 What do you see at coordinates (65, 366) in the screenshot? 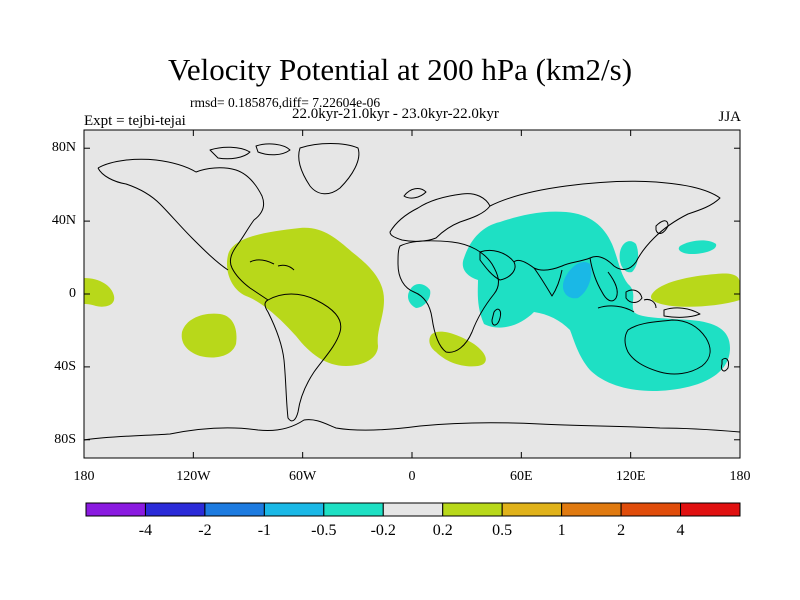
I see `lat-tick-label: 40S` at bounding box center [65, 366].